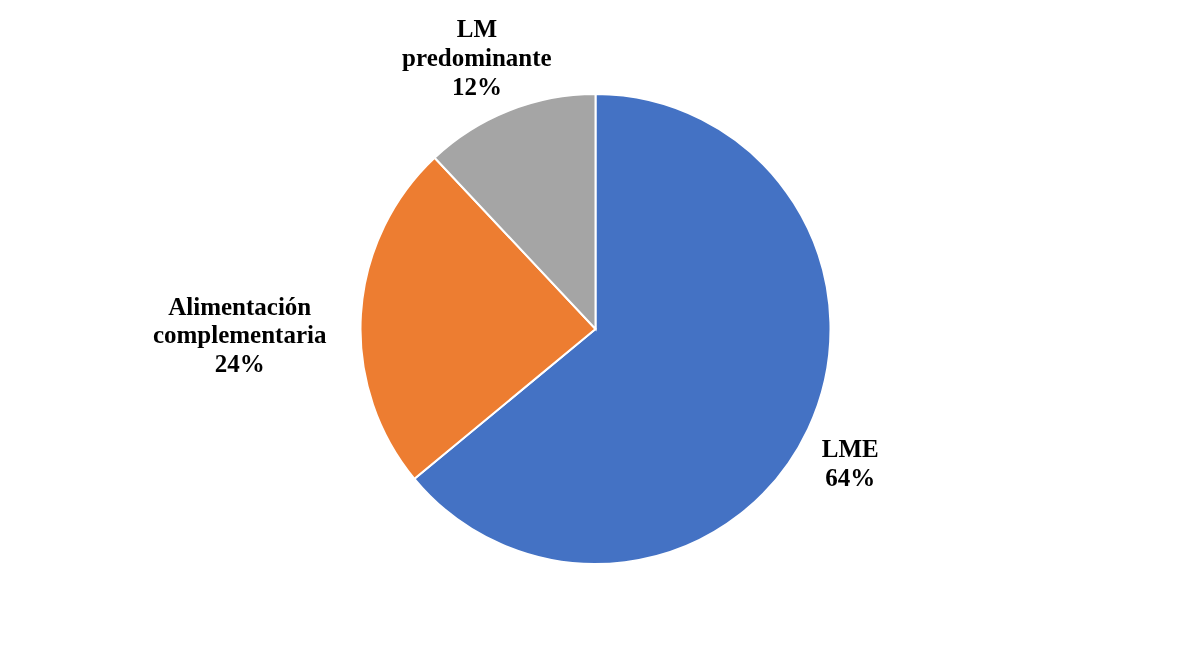 This screenshot has height=658, width=1191. I want to click on data-label: 12%, so click(476, 86).